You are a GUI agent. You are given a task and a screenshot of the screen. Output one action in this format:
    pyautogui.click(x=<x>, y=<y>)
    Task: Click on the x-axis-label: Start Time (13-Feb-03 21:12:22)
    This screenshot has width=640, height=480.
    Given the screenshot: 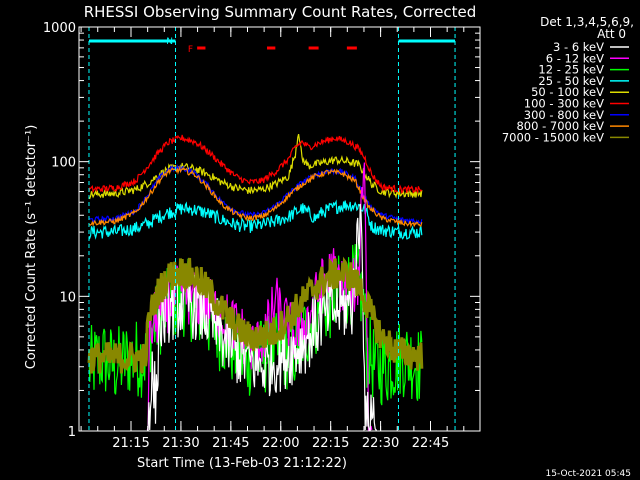 What is the action you would take?
    pyautogui.click(x=242, y=463)
    